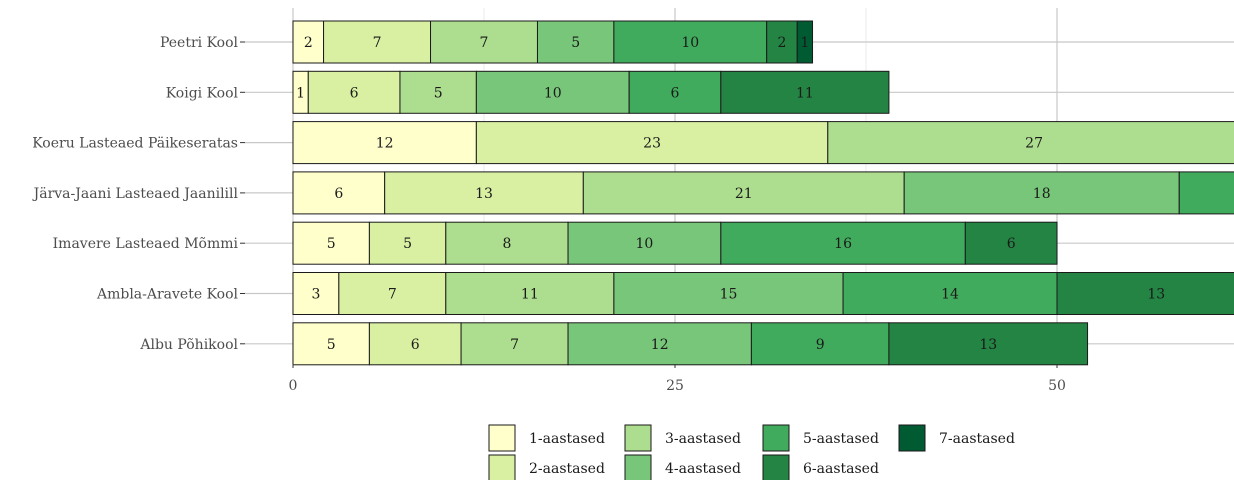 The width and height of the screenshot is (1234, 480). What do you see at coordinates (135, 194) in the screenshot?
I see `y-tick-label: Järva-Jaani Lasteaed Jaanilill` at bounding box center [135, 194].